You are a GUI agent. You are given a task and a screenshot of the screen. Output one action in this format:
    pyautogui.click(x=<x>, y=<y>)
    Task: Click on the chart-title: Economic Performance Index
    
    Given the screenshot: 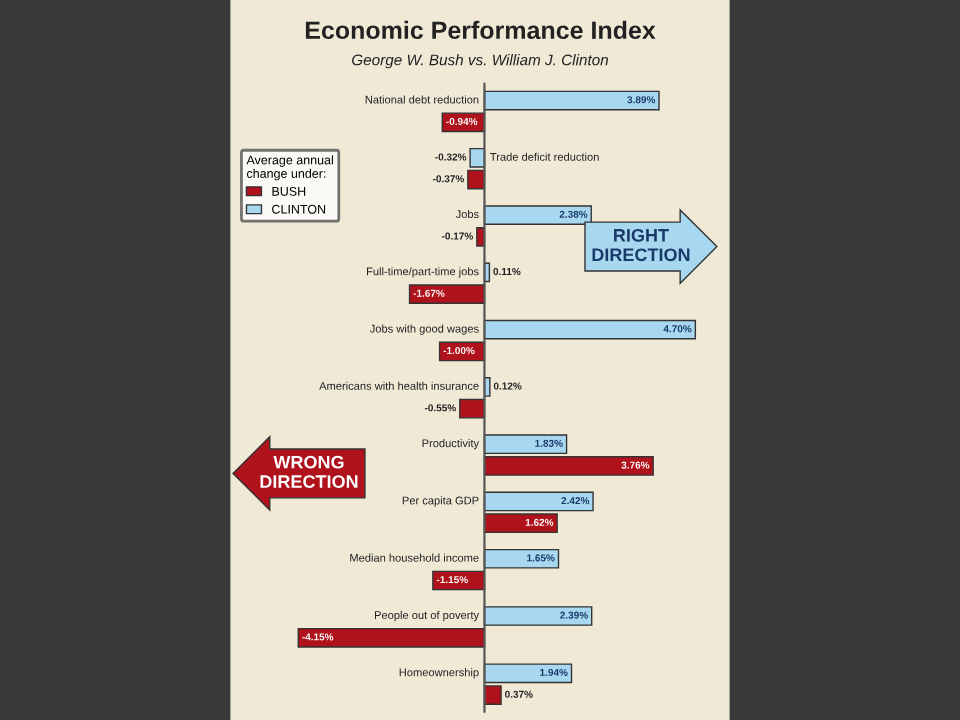 What is the action you would take?
    pyautogui.click(x=480, y=30)
    